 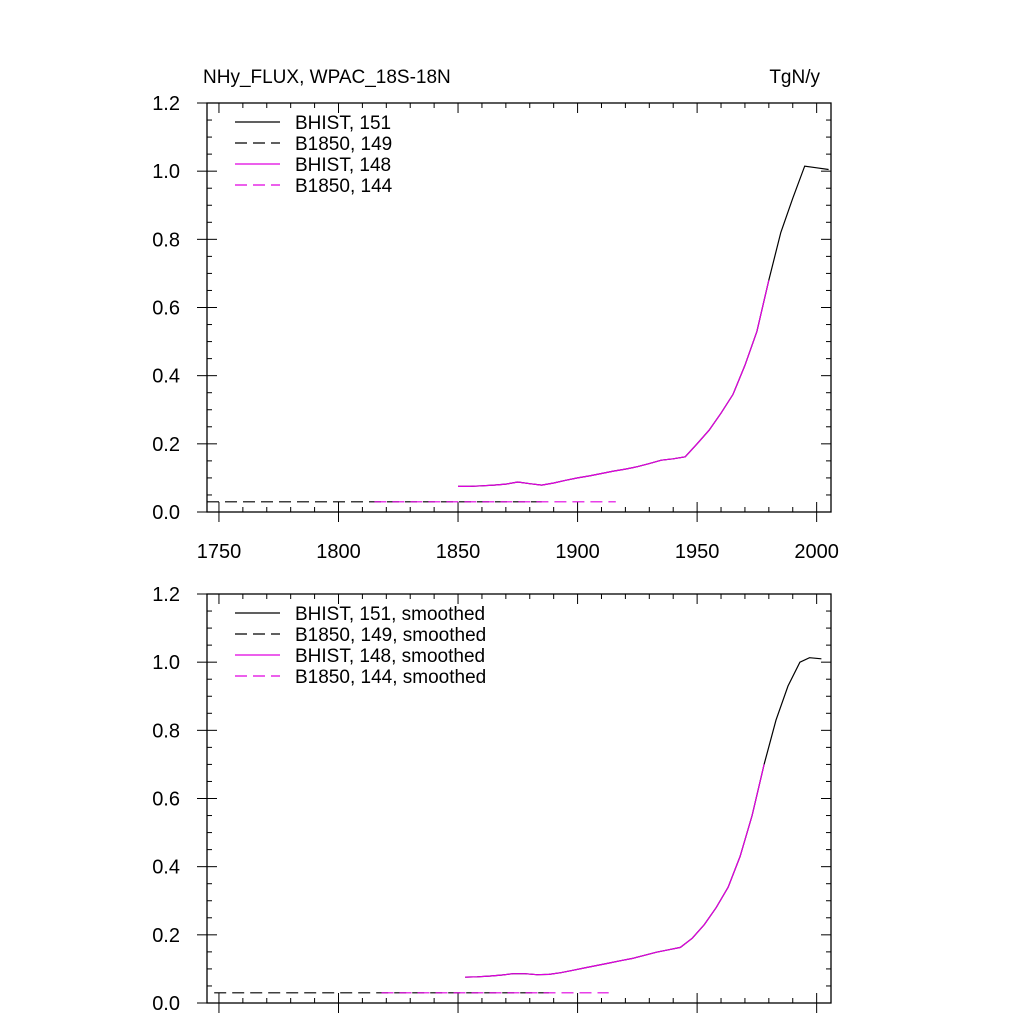 What do you see at coordinates (338, 552) in the screenshot?
I see `x-tick-label: 1800` at bounding box center [338, 552].